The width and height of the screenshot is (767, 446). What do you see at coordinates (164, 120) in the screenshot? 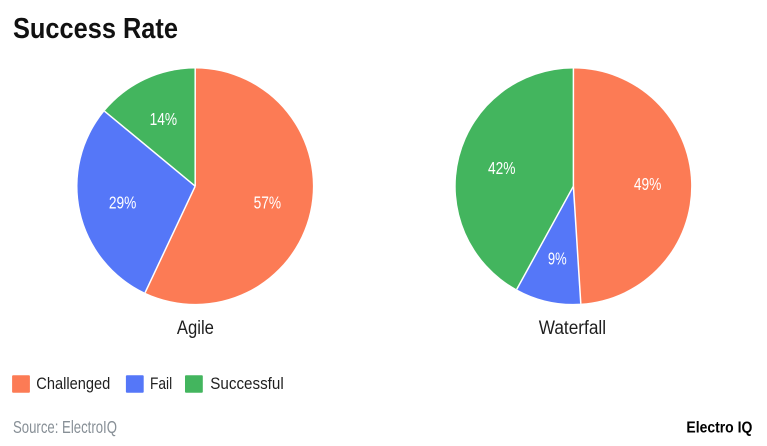
I see `svg-text: 14%` at bounding box center [164, 120].